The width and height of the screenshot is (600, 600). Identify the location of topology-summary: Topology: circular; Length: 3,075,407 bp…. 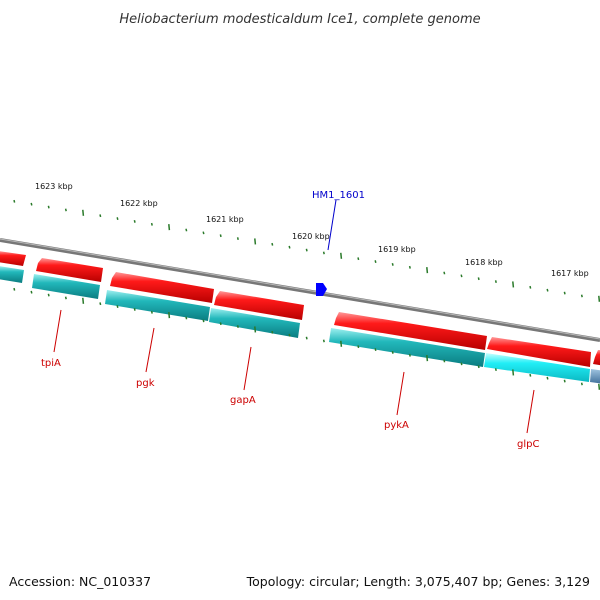
(418, 581).